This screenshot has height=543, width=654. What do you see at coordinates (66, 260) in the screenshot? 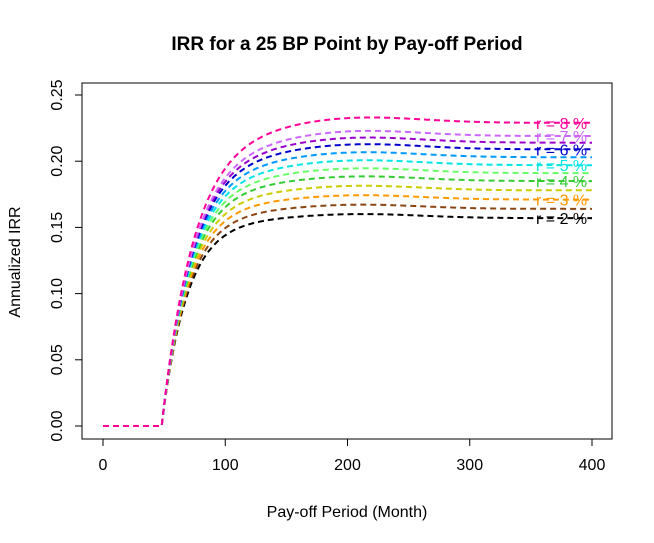
I see `y-axis: 0.00 0.05 0.10 0.15 0.20 0.25` at bounding box center [66, 260].